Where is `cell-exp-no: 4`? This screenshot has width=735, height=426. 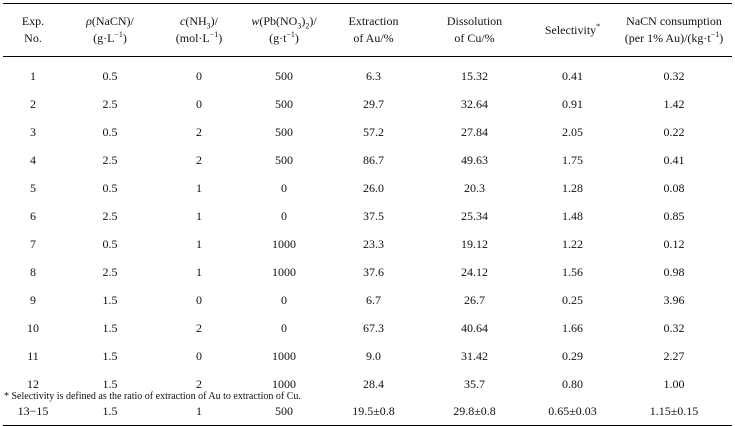 cell-exp-no: 4 is located at coordinates (33, 159).